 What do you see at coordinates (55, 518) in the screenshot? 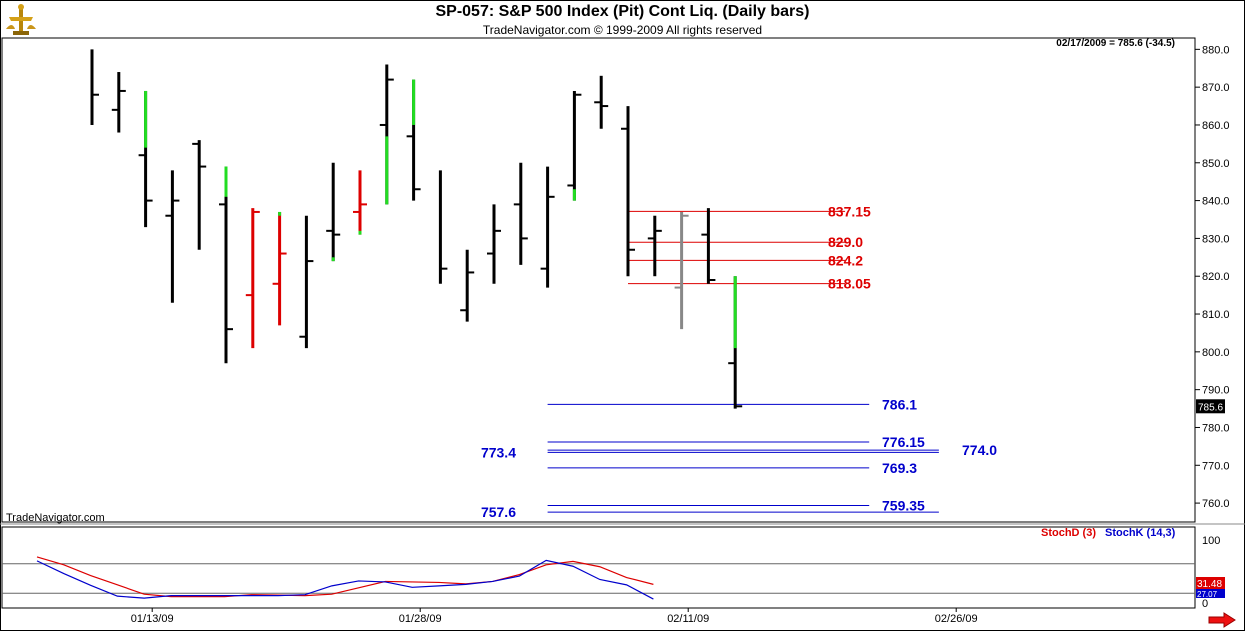
I see `watermark-text: TradeNavigator.com` at bounding box center [55, 518].